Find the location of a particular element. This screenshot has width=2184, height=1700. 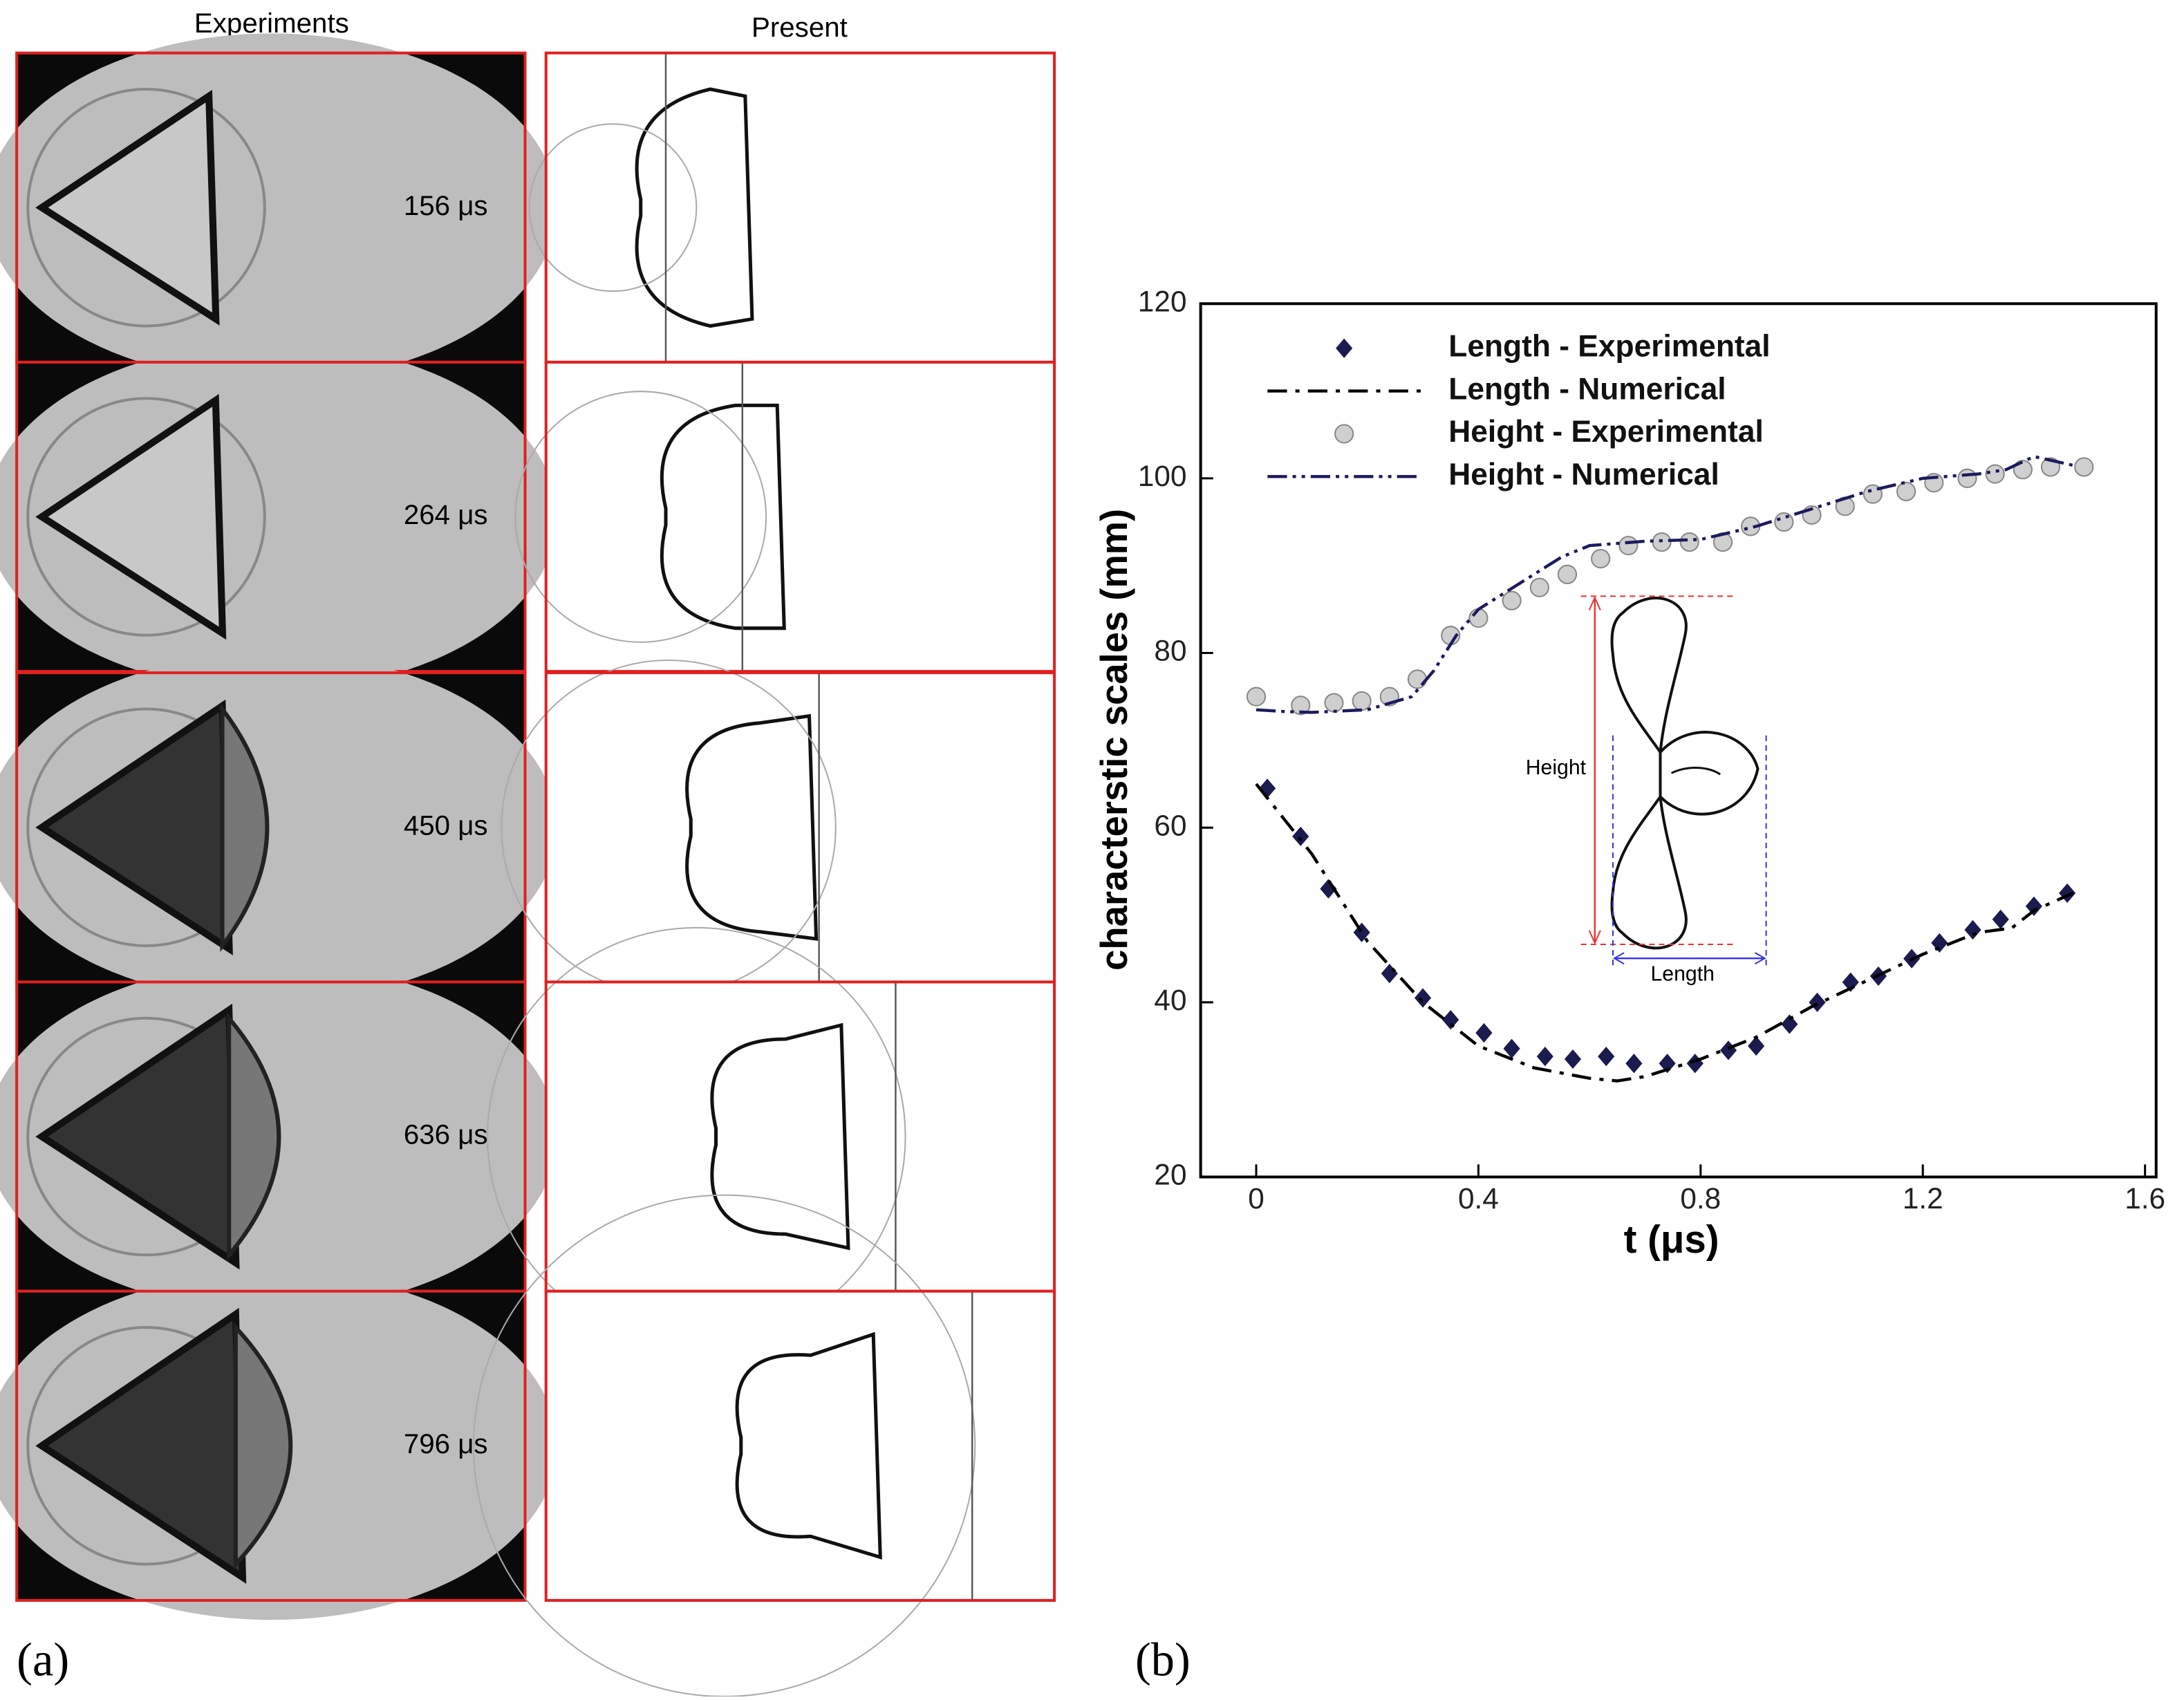

legend-label: Height - Experimental is located at coordinates (1606, 432).